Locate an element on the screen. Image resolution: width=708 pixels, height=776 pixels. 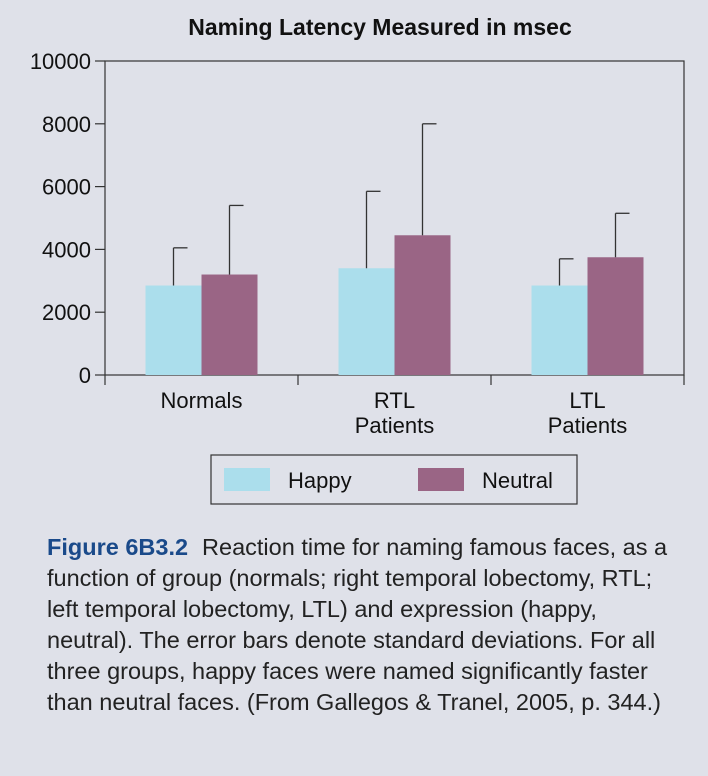
y-tick-label: 6000 is located at coordinates (66, 187).